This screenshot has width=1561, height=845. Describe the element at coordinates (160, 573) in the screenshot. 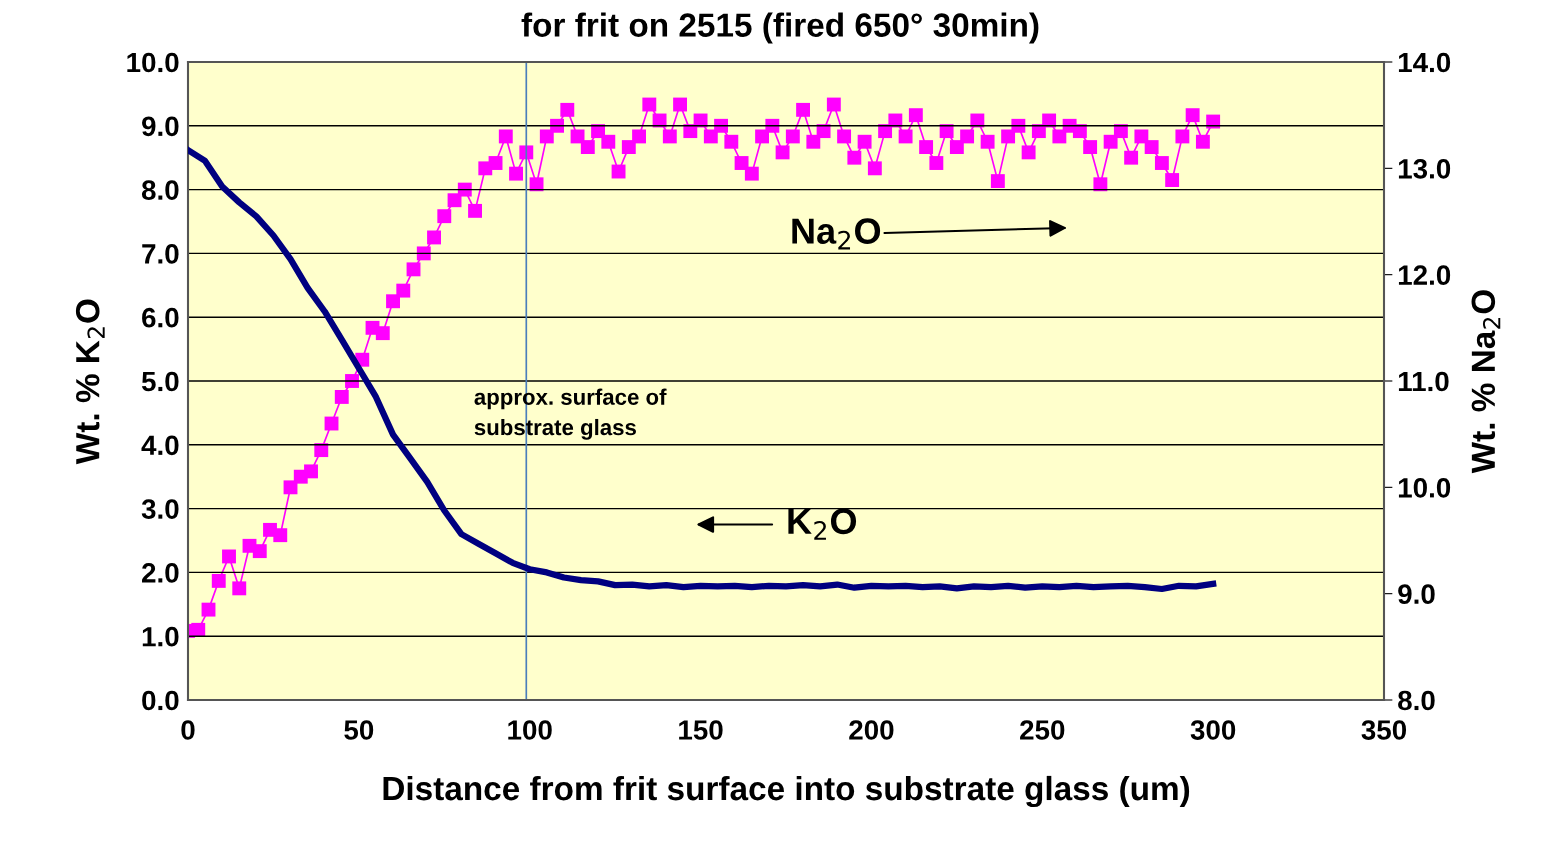

I see `y-tick-label: 2.0` at that location.